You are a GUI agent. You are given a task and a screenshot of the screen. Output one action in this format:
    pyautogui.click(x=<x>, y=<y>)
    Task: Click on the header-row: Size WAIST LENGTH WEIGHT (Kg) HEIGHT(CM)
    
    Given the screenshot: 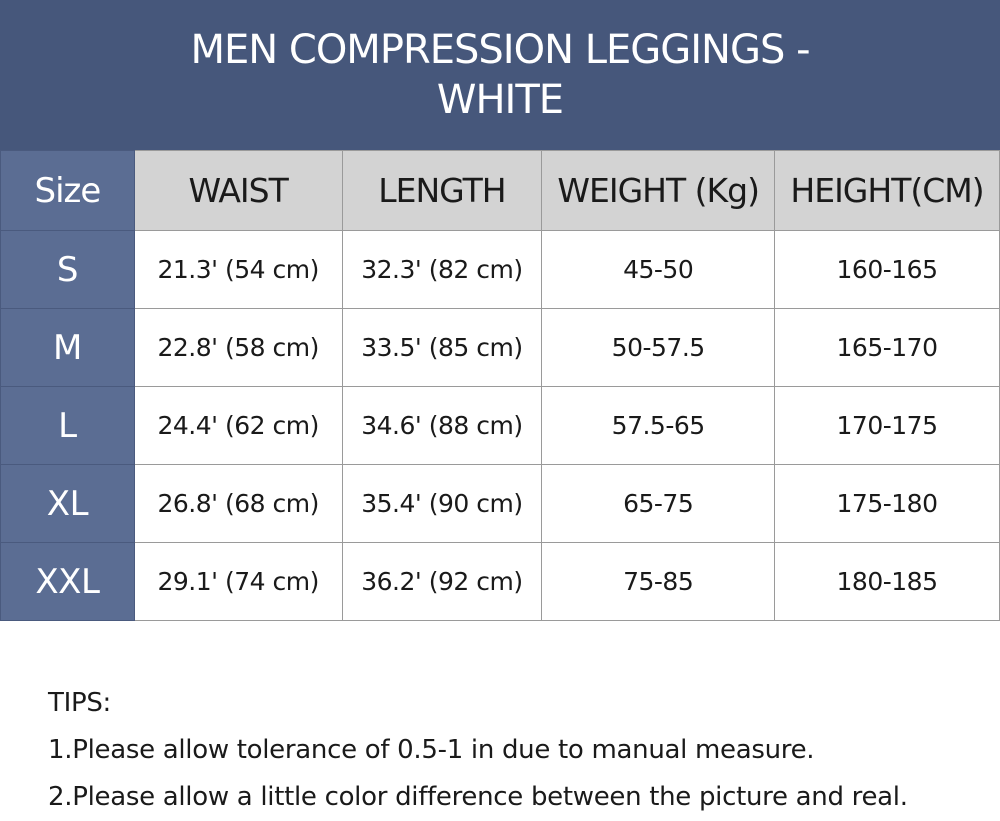 What is the action you would take?
    pyautogui.click(x=500, y=190)
    